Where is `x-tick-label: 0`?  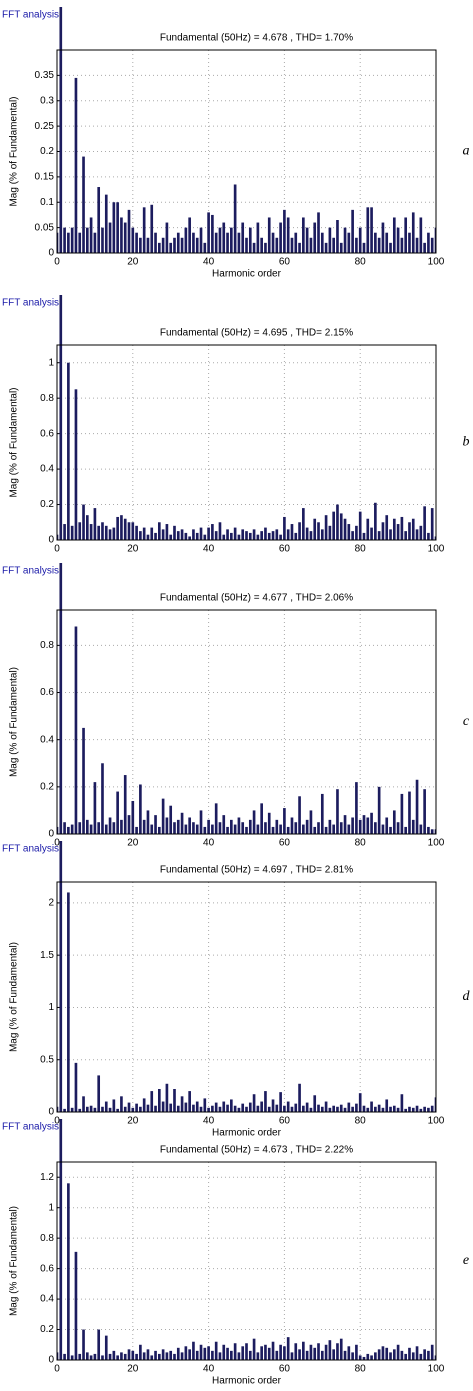 x-tick-label: 0 is located at coordinates (57, 843).